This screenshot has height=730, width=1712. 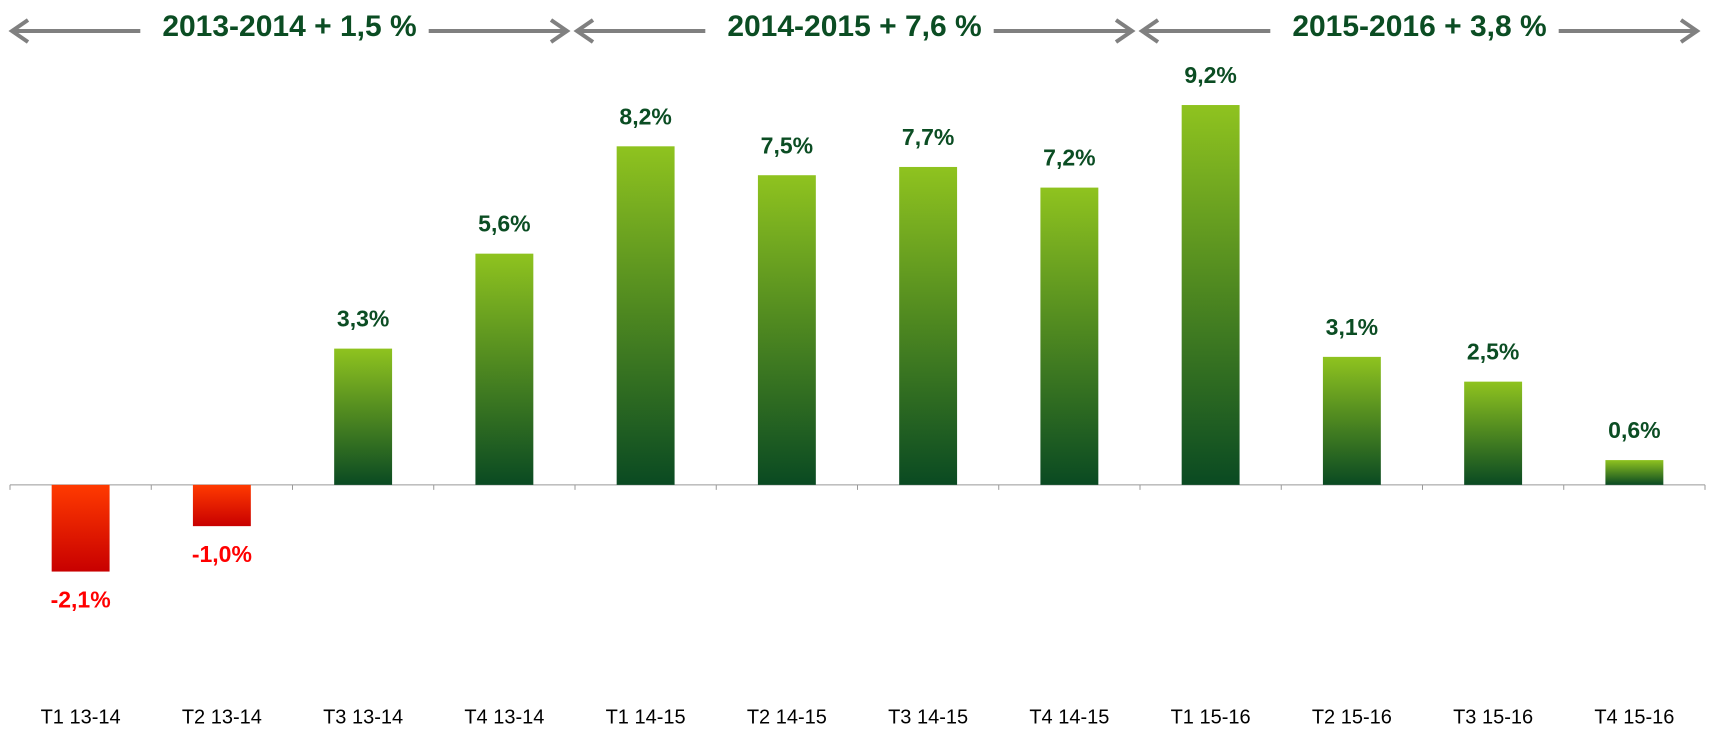 I want to click on value-label: 7,7%, so click(x=928, y=137).